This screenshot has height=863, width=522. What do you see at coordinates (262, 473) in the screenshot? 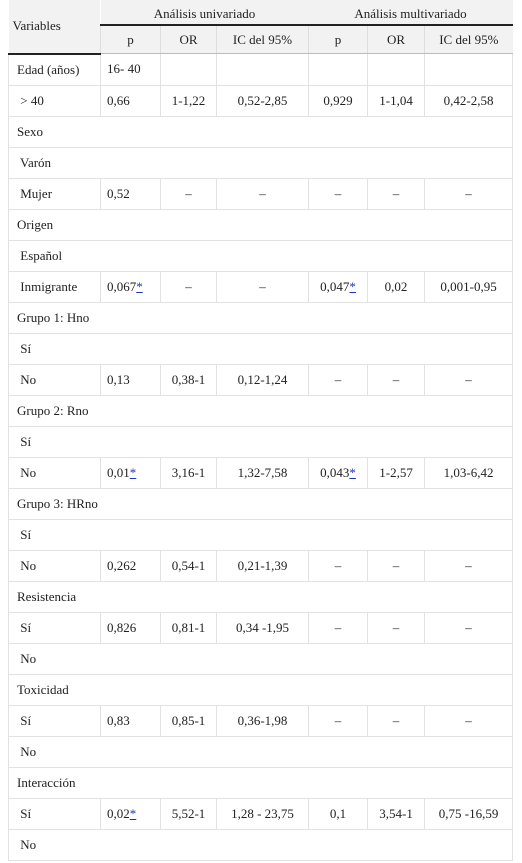
I see `value-cell: 1,32-7,58` at bounding box center [262, 473].